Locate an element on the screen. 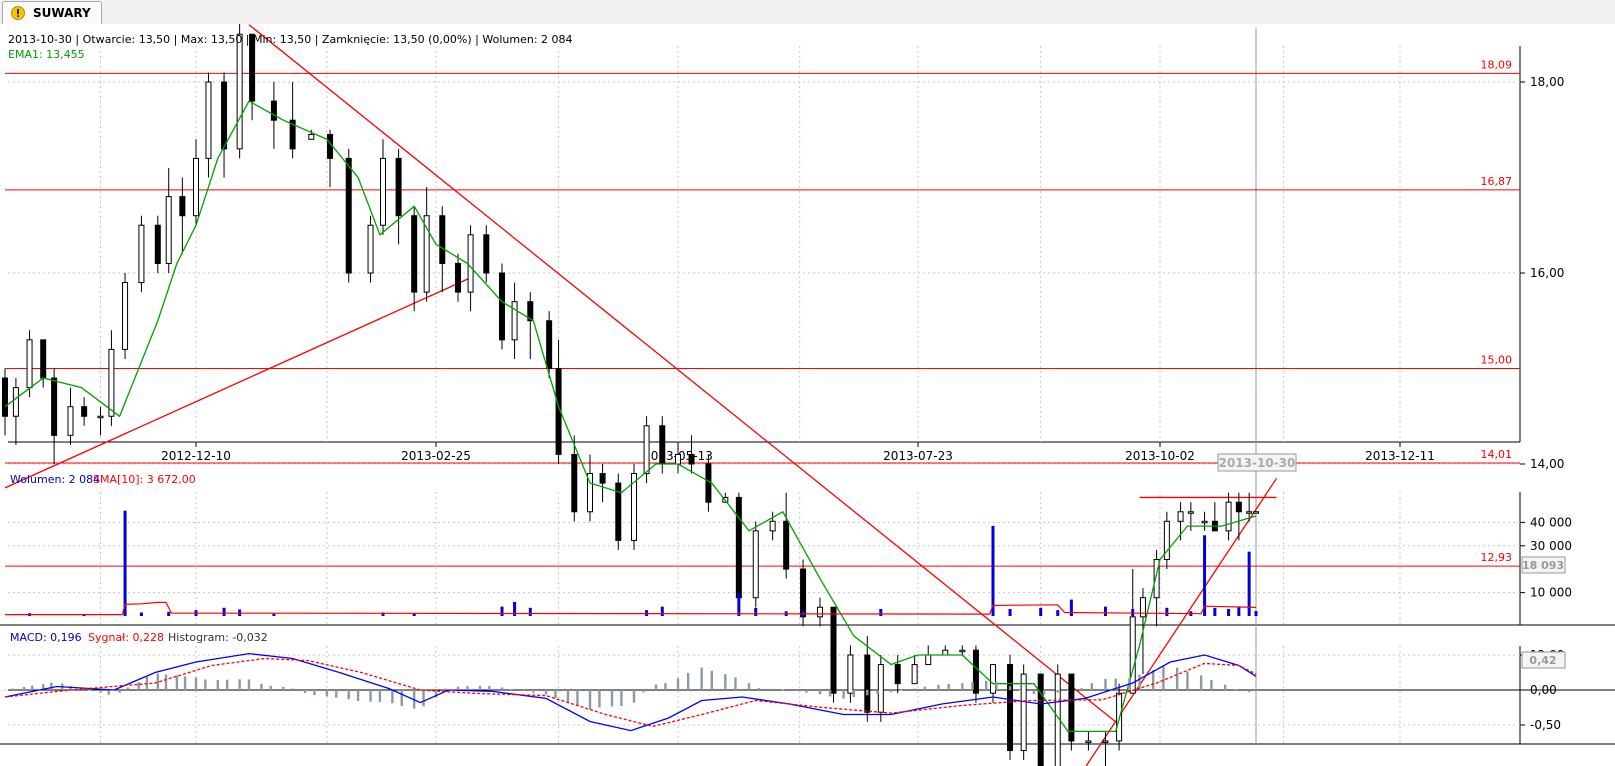 This screenshot has width=1615, height=766. tab-suwary: SUWARY is located at coordinates (52, 12).